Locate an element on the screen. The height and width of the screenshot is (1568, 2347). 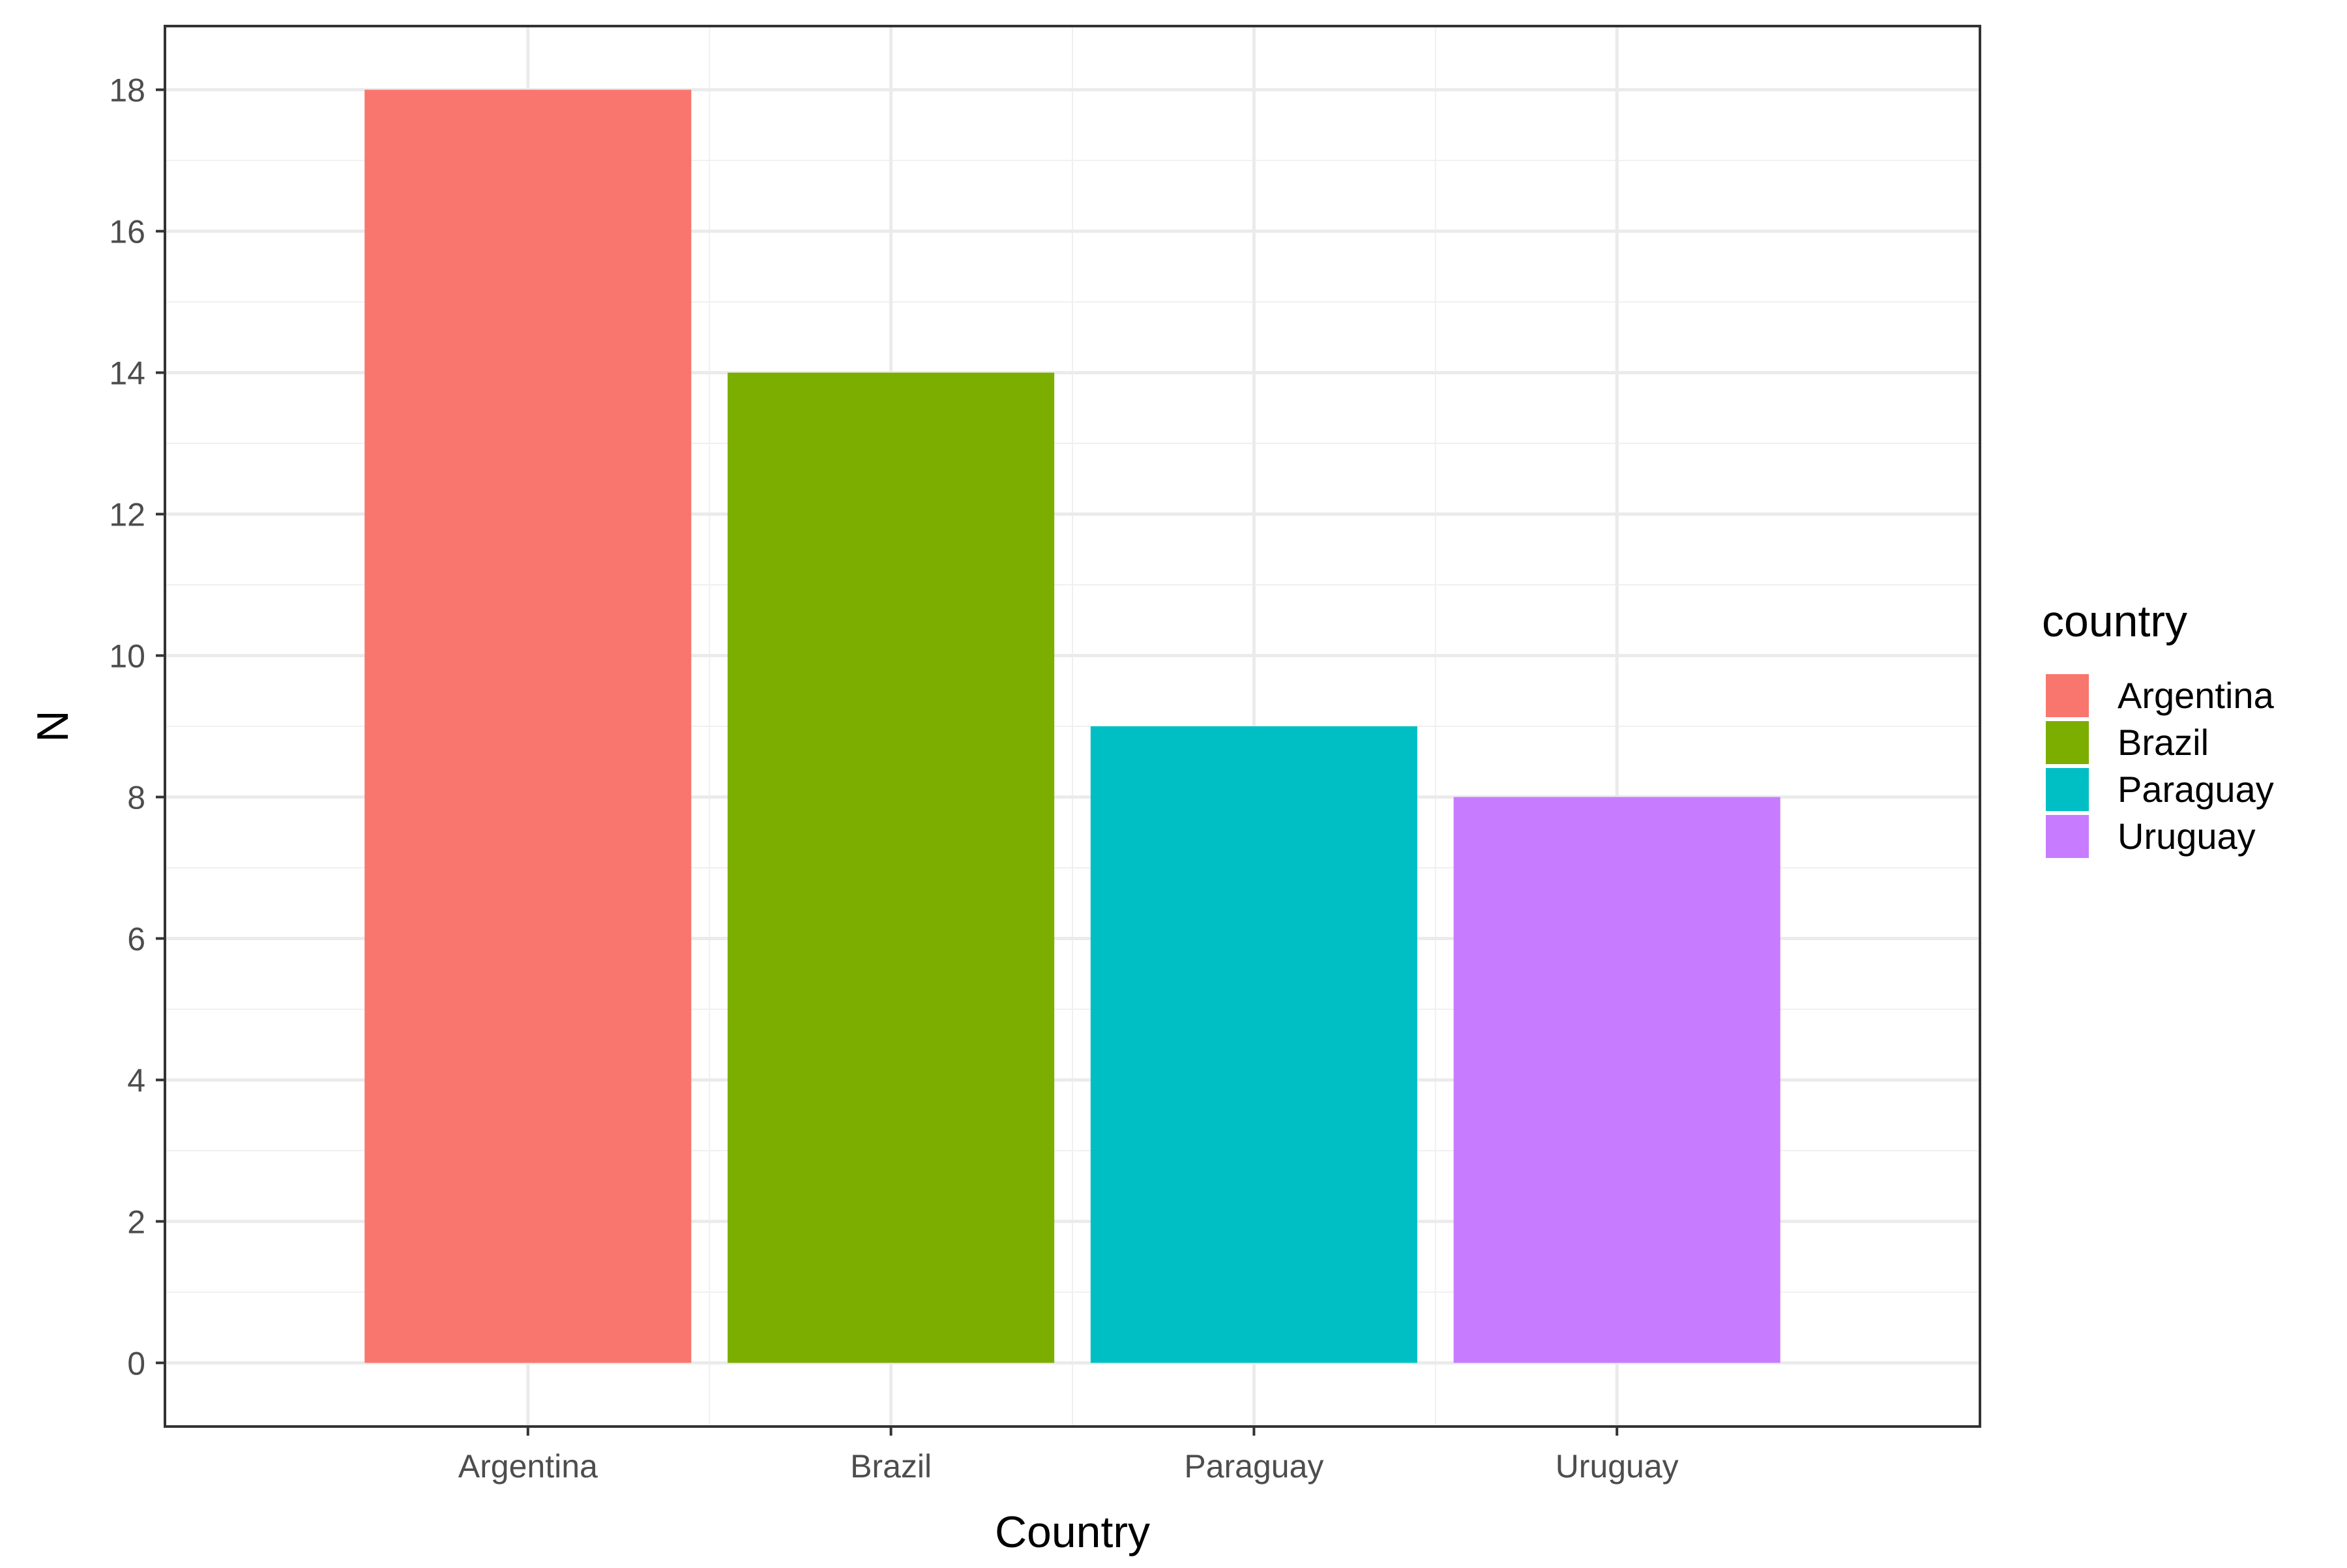
y-axis-title: N is located at coordinates (53, 726).